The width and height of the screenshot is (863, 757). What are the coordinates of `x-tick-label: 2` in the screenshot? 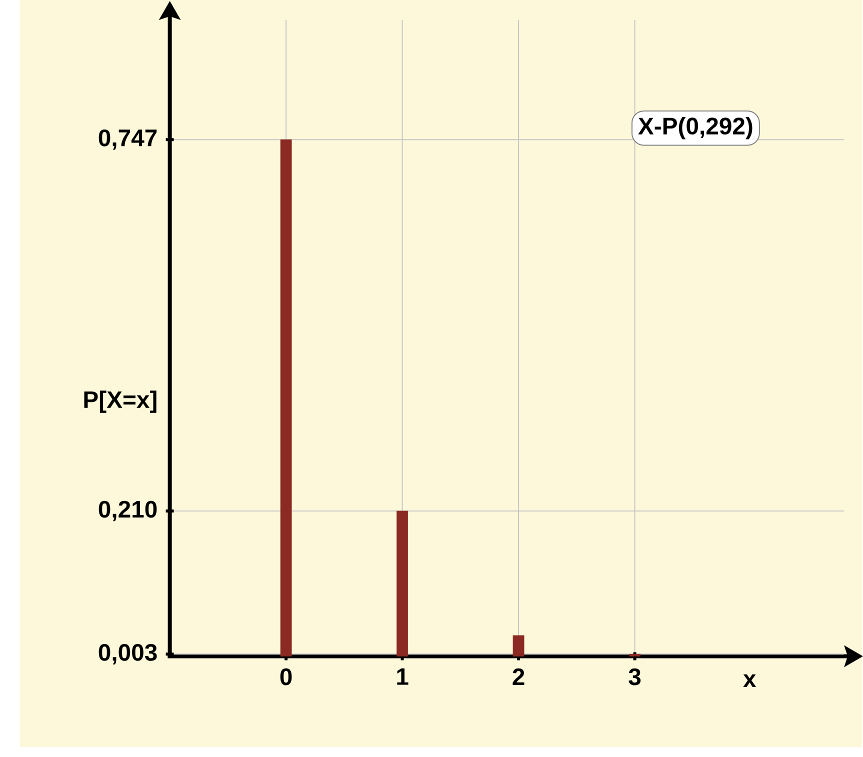 It's located at (518, 676).